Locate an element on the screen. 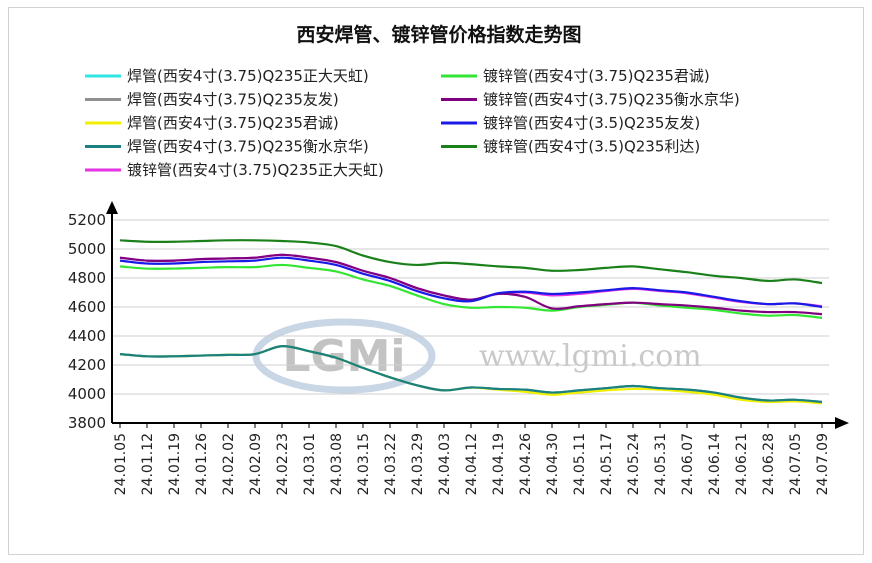  legend-label: 焊管(西安4寸(3.75)Q235君诚) is located at coordinates (233, 123).